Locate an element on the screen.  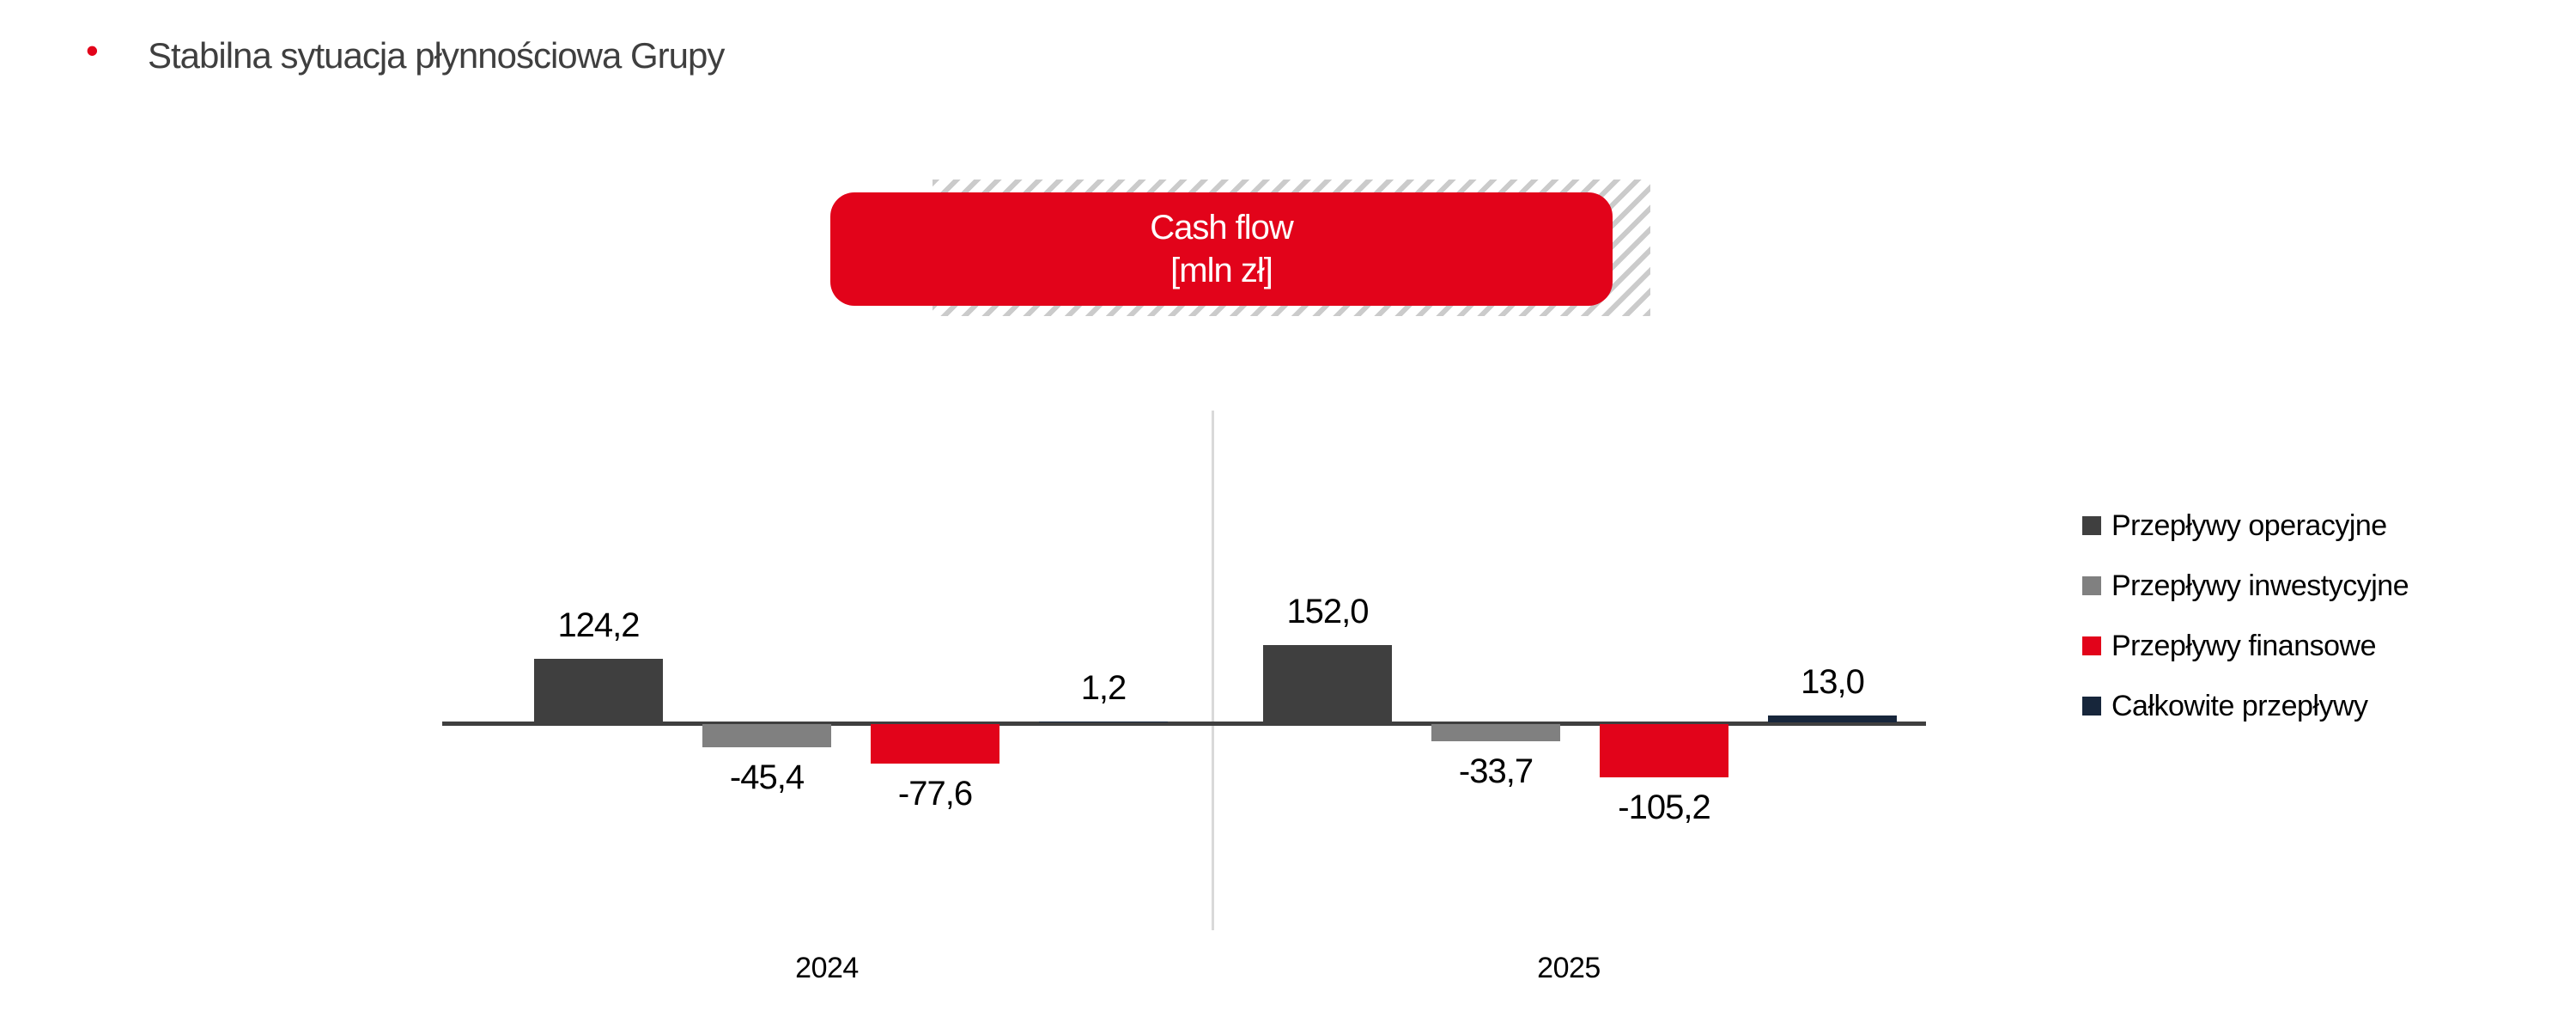
cashflow-title-box: Cash flow [mln zł] is located at coordinates (1221, 249).